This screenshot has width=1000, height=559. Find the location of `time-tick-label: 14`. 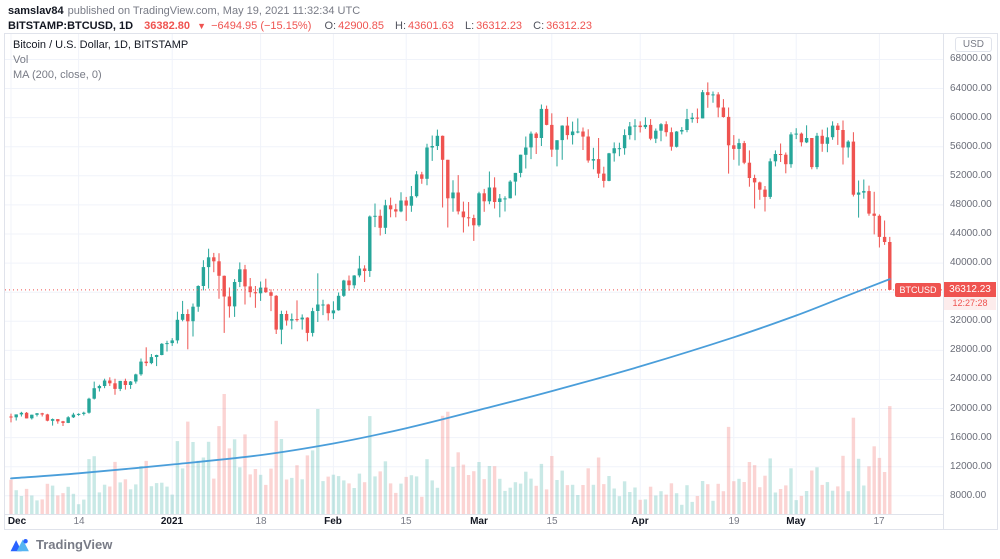

time-tick-label: 14 is located at coordinates (79, 521).